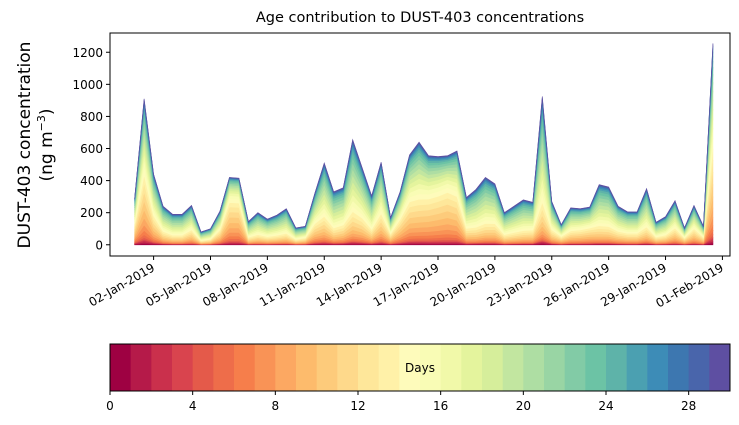 The height and width of the screenshot is (425, 739). I want to click on y-tick-label: 800, so click(91, 117).